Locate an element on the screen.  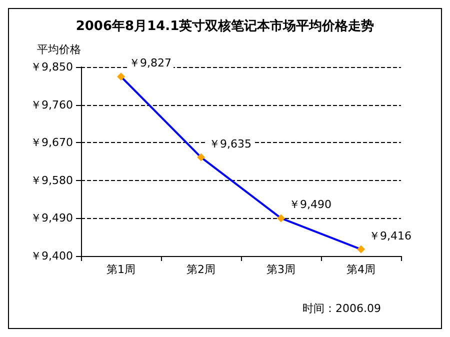
data-label: ￥9,490 is located at coordinates (310, 205).